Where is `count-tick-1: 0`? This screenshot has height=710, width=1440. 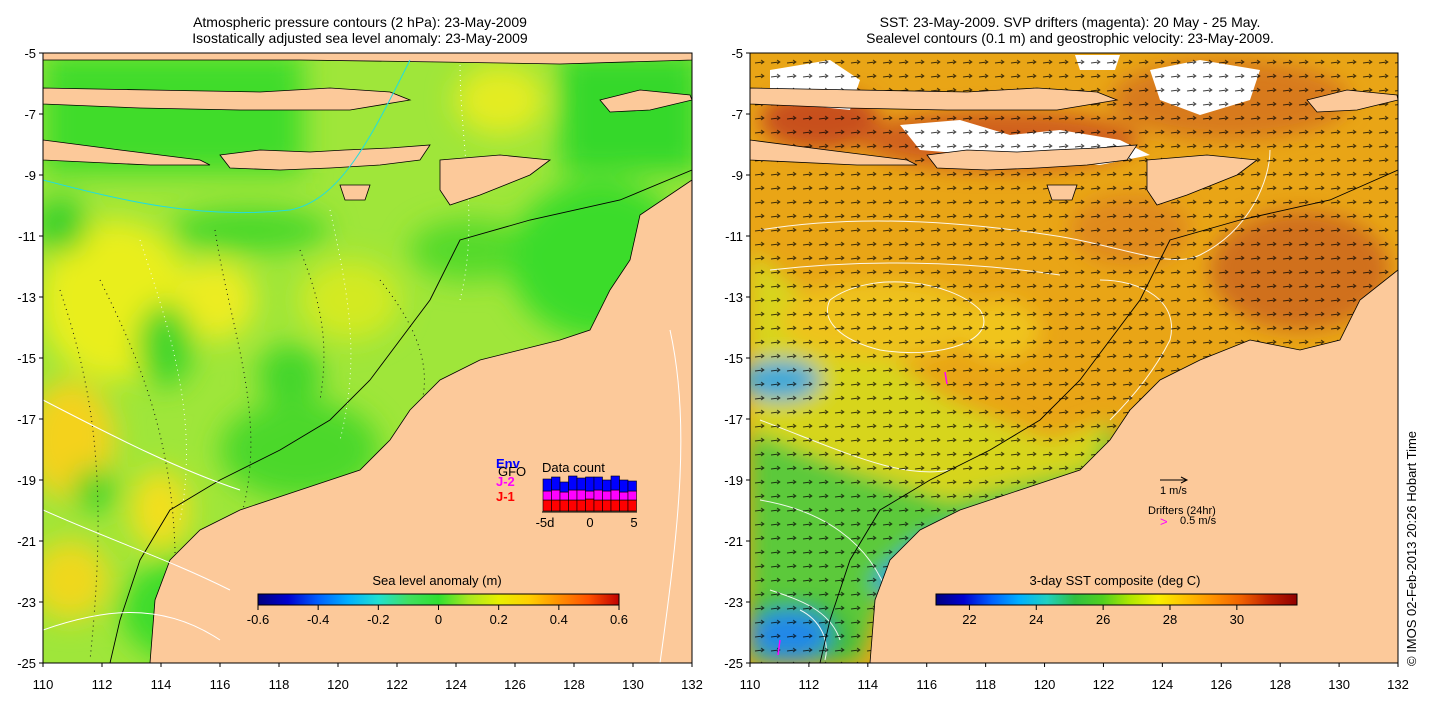 count-tick-1: 0 is located at coordinates (589, 522).